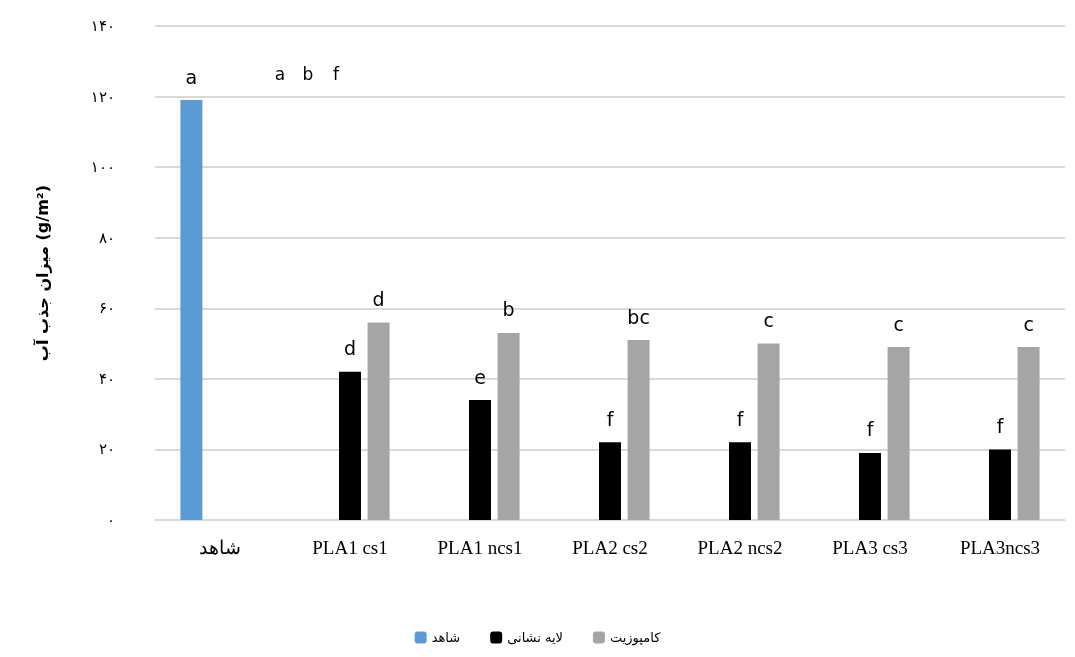 Image resolution: width=1075 pixels, height=657 pixels. I want to click on annotation: b, so click(308, 74).